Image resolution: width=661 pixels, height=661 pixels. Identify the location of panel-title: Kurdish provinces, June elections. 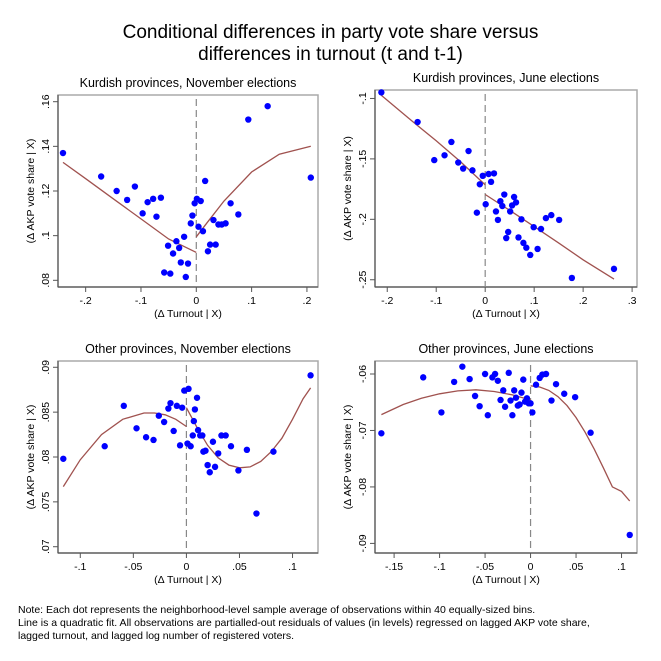
(506, 78).